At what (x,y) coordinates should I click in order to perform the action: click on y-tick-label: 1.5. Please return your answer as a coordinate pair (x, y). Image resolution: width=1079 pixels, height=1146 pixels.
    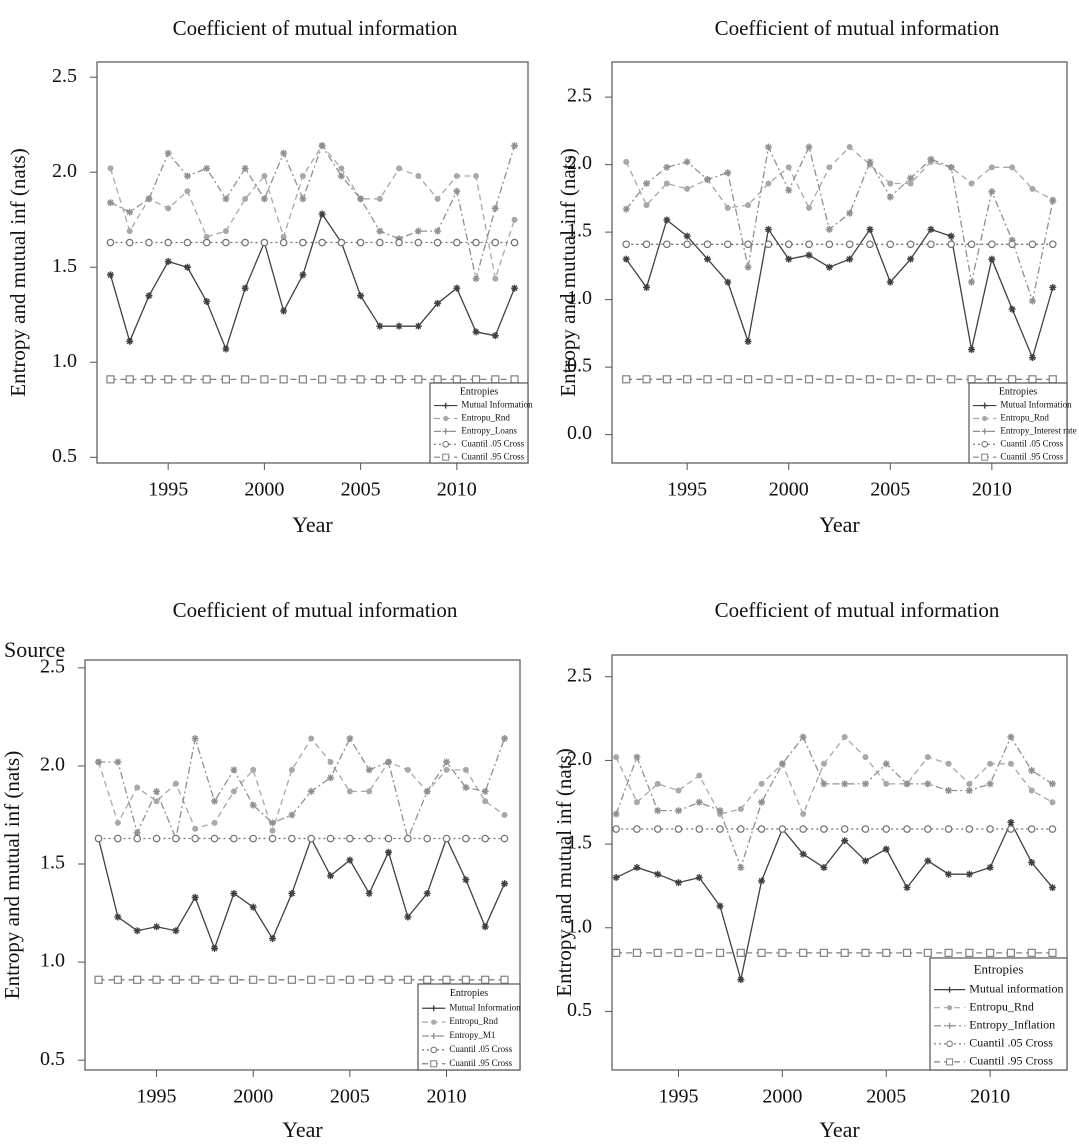
    Looking at the image, I should click on (579, 843).